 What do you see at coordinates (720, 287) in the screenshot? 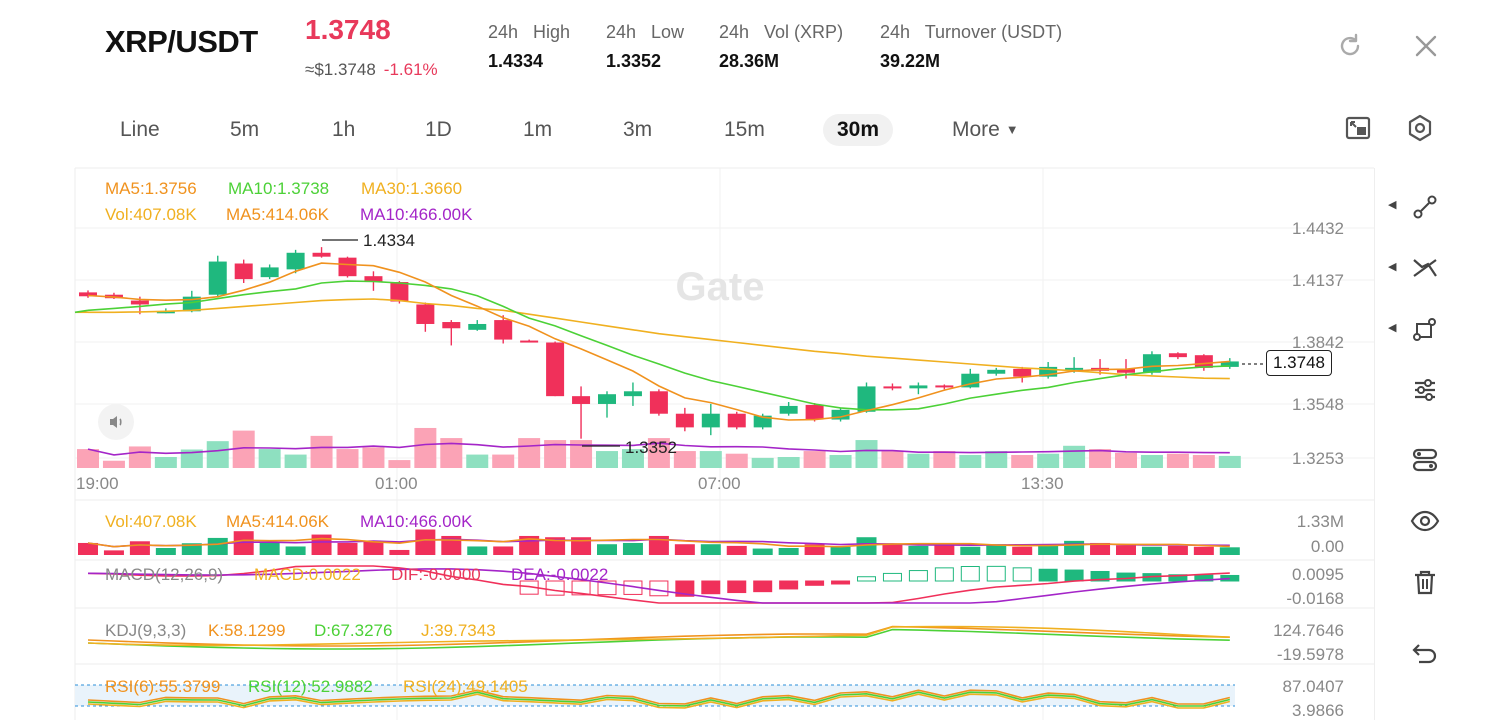
I see `watermark: Gate` at bounding box center [720, 287].